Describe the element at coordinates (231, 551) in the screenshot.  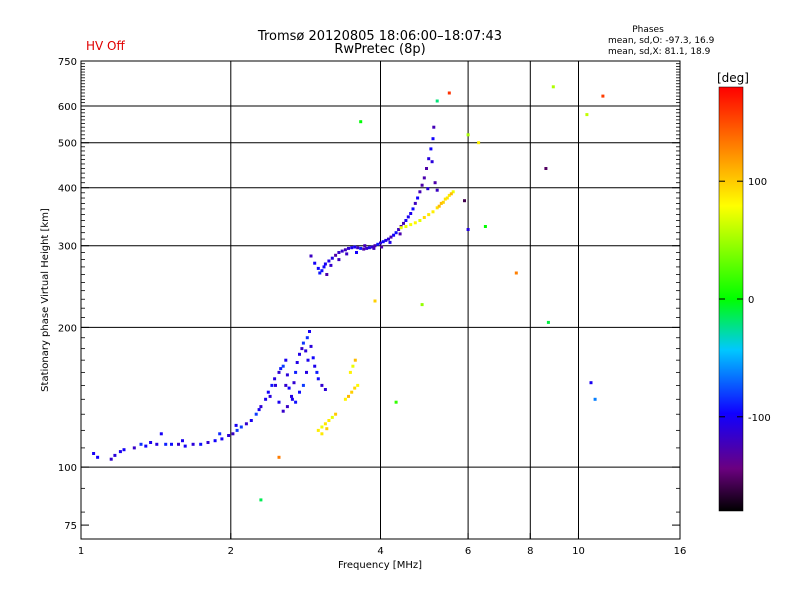
I see `x-tick-label: 2` at that location.